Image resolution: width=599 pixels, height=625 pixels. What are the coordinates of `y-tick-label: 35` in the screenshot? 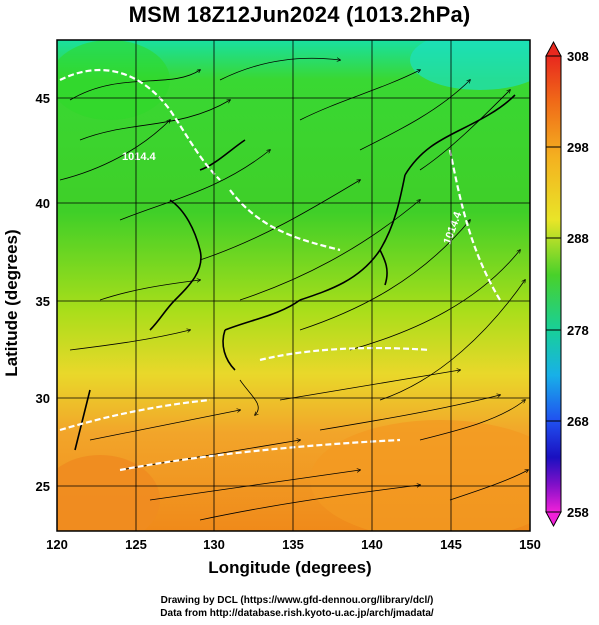 It's located at (43, 301).